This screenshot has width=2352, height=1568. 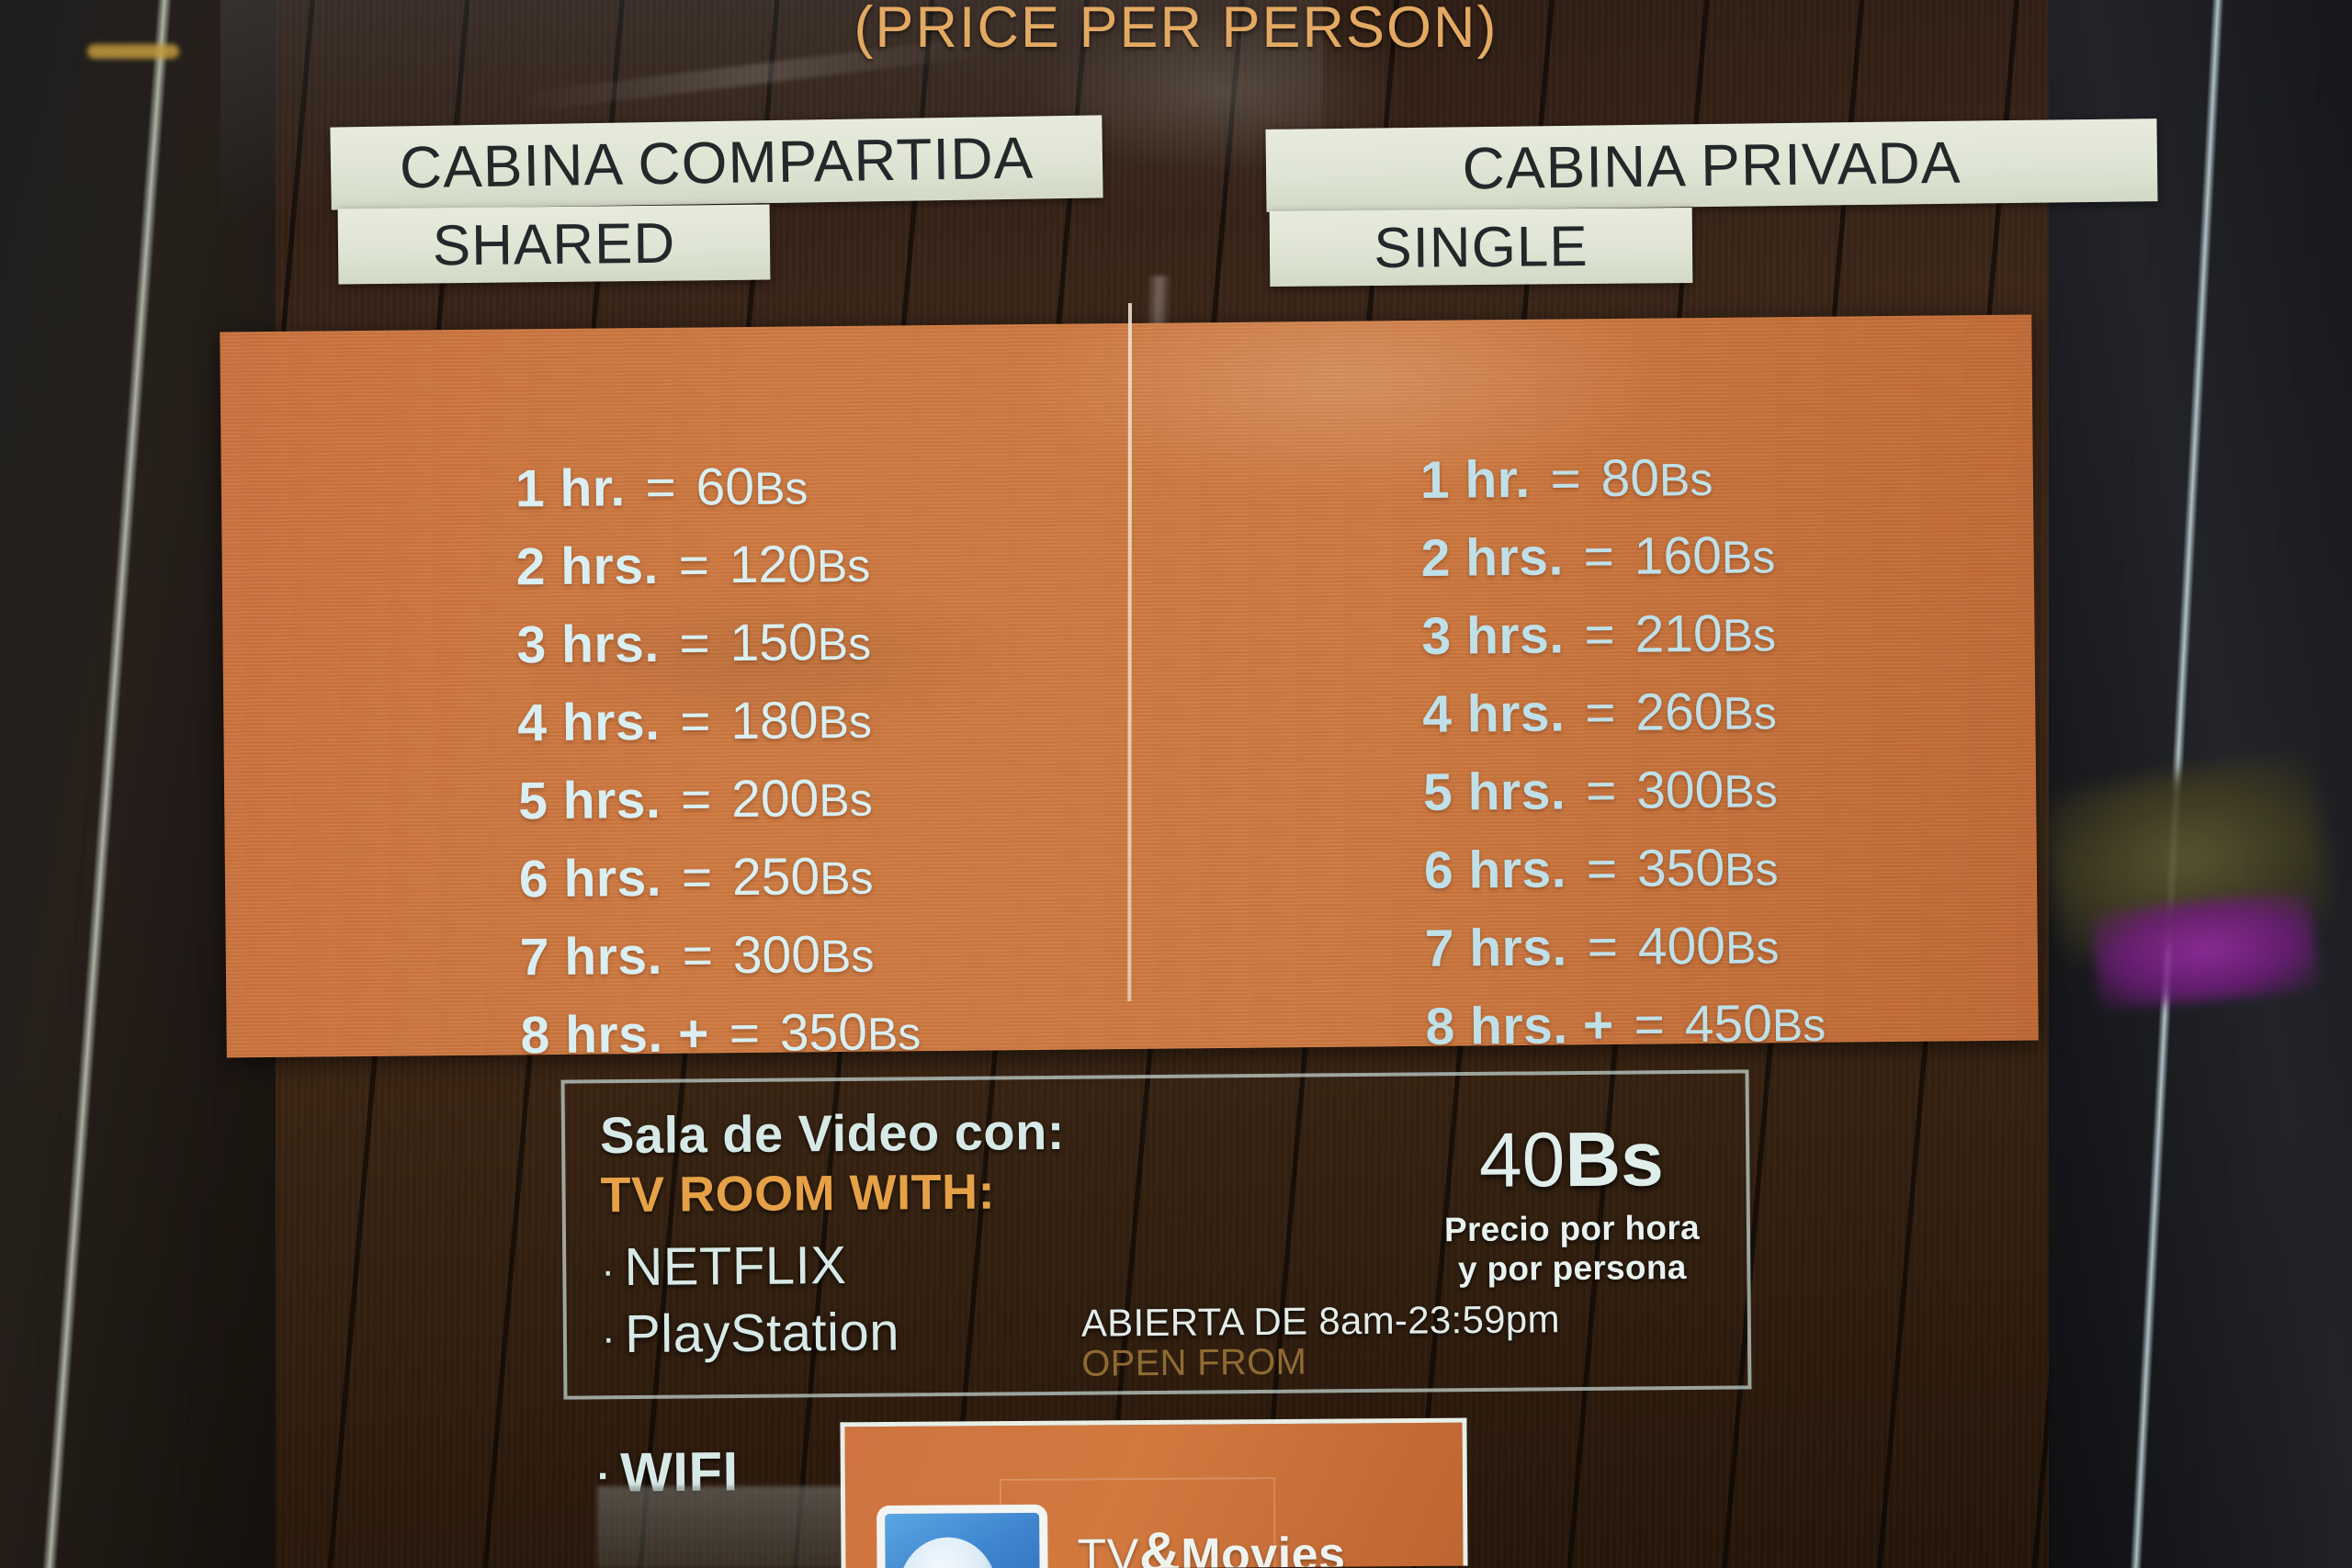 I want to click on rate-amount: 40, so click(x=1522, y=1159).